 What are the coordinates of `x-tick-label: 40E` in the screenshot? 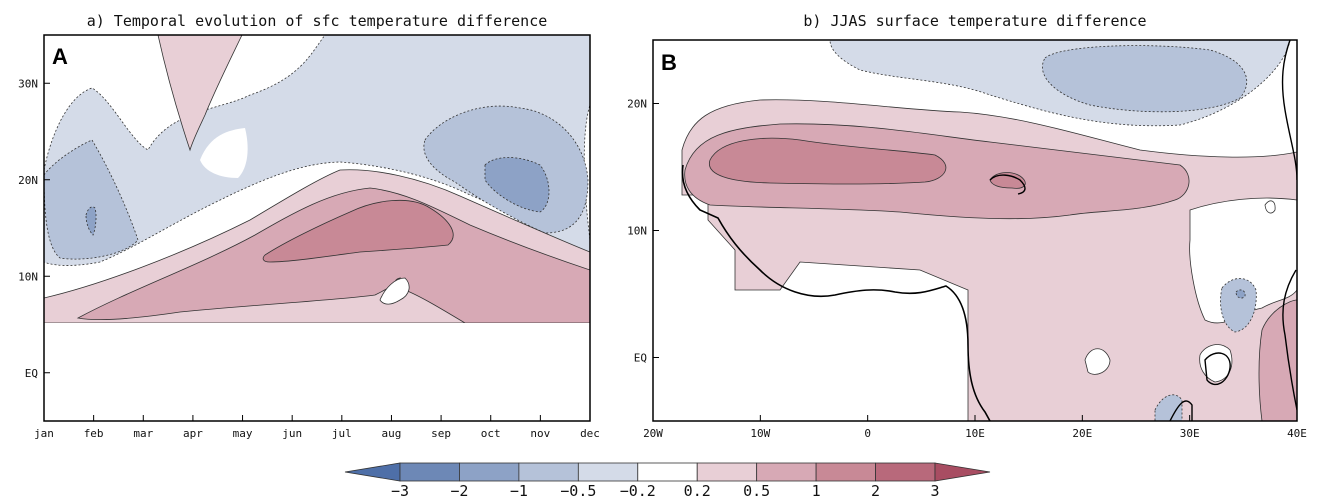 It's located at (1297, 433).